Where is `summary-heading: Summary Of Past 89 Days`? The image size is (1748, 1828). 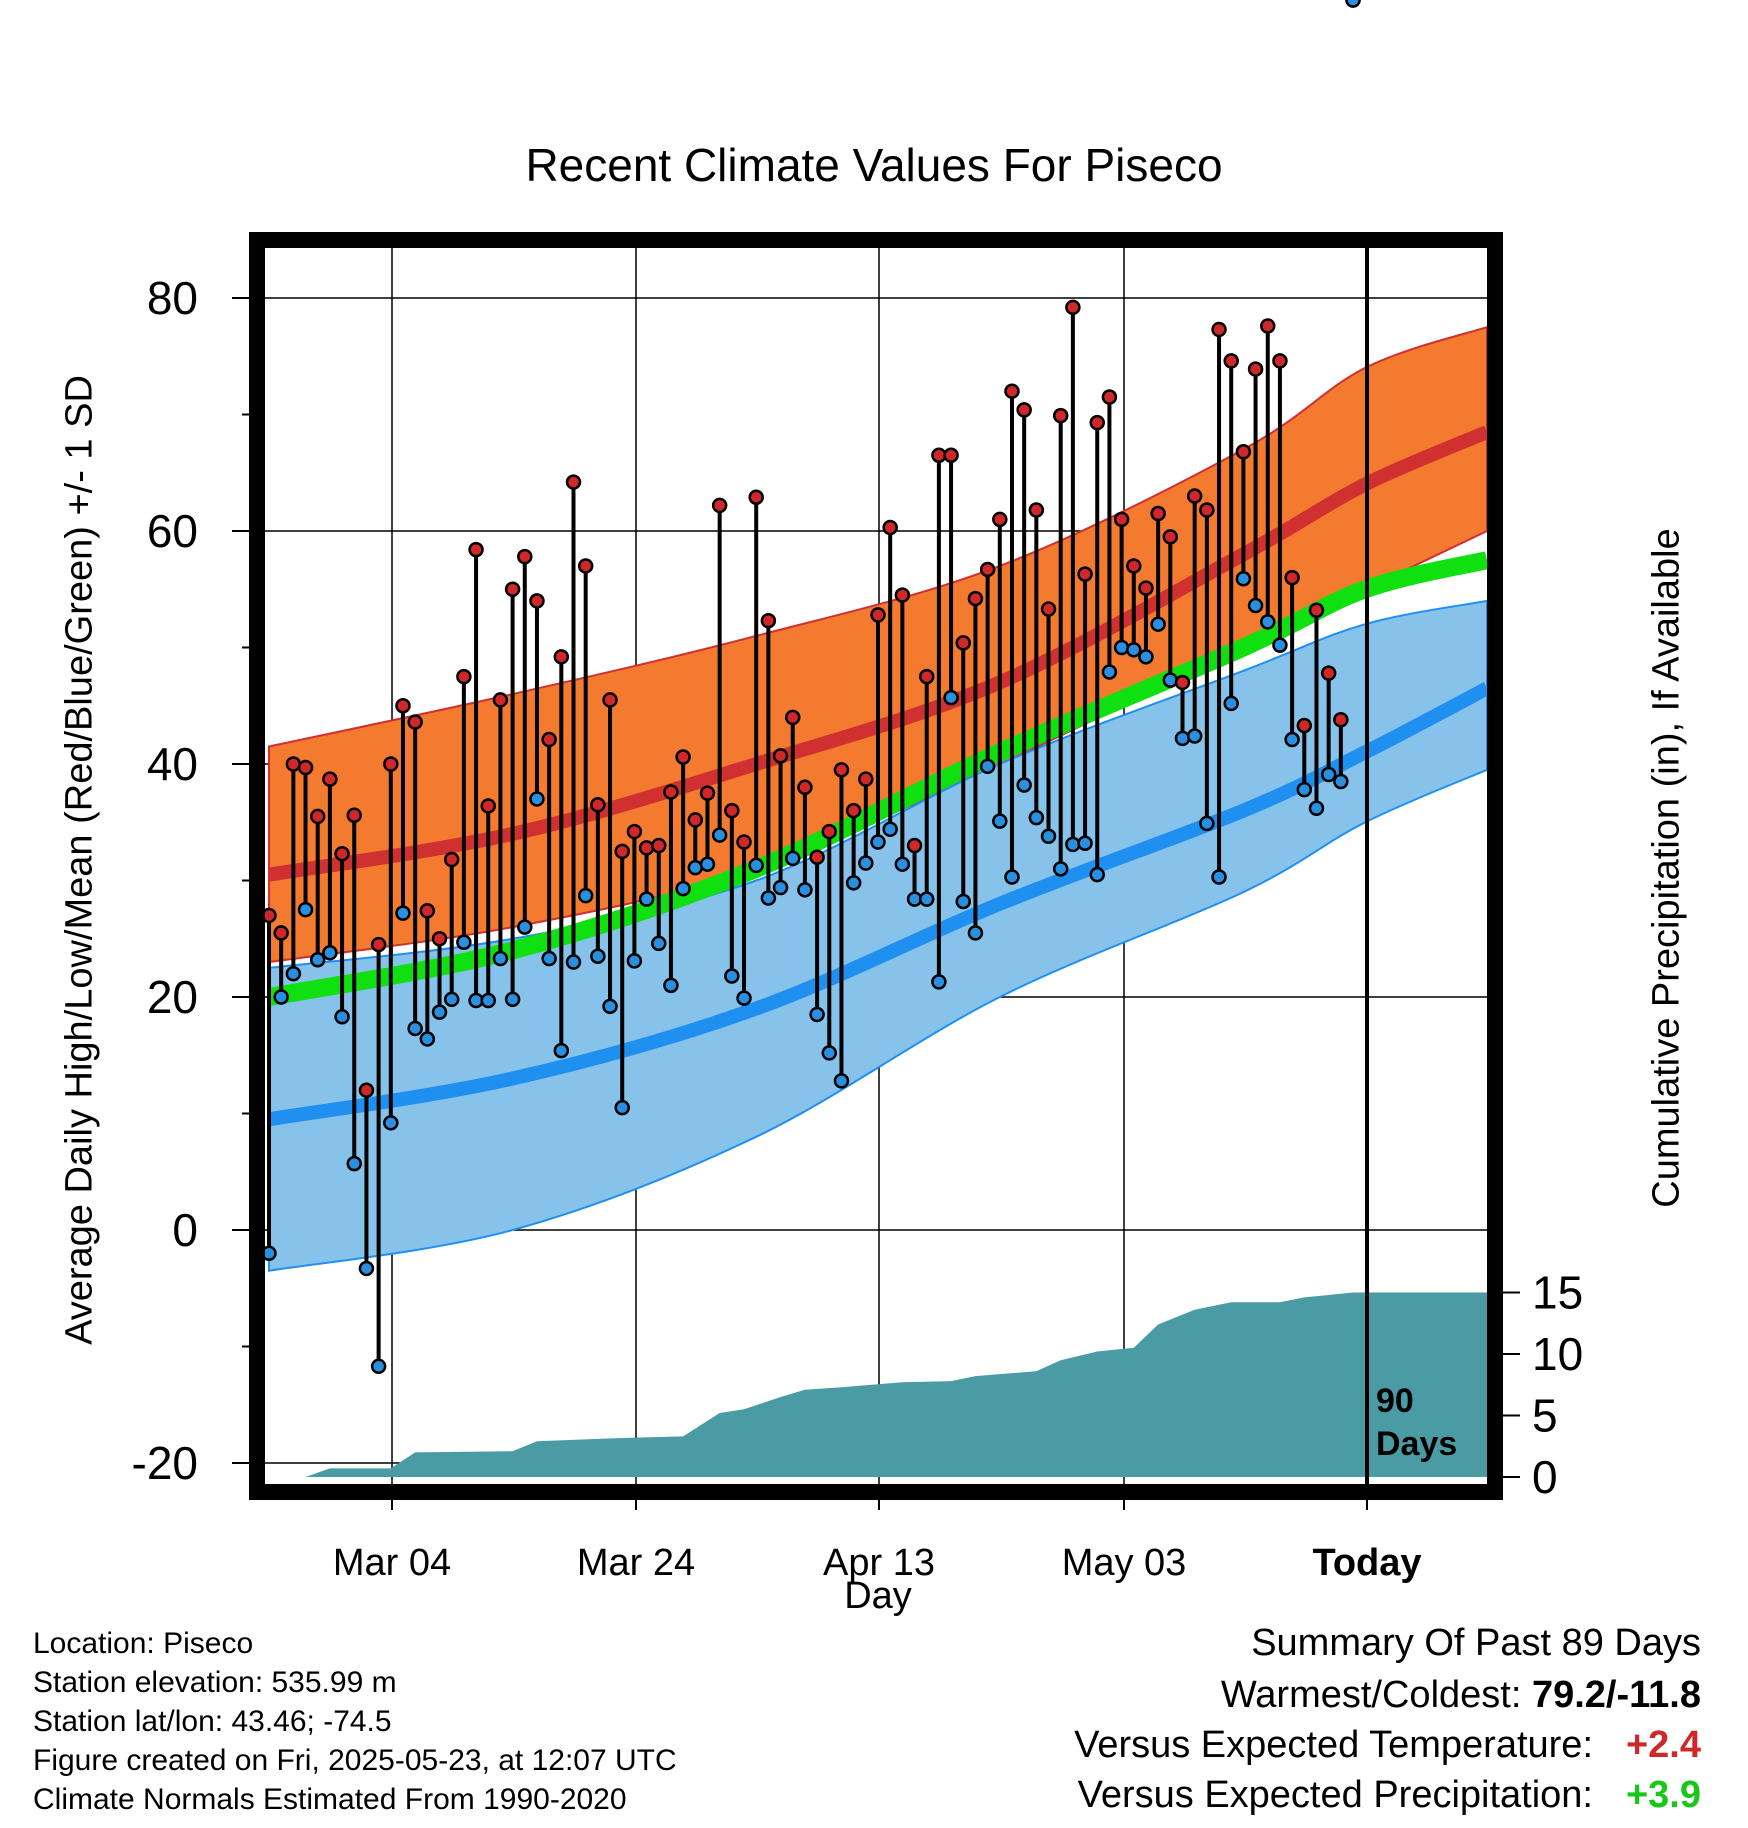
summary-heading: Summary Of Past 89 Days is located at coordinates (1476, 1643).